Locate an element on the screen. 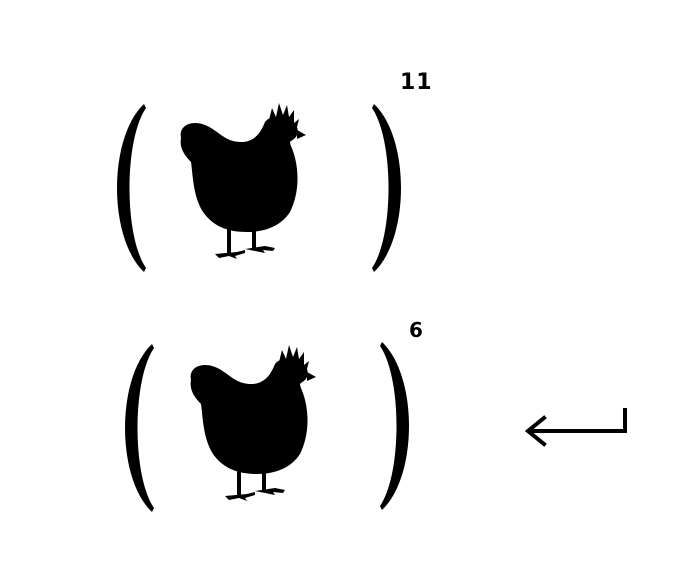 This screenshot has width=693, height=572. exponent-bottom: 6 is located at coordinates (416, 330).